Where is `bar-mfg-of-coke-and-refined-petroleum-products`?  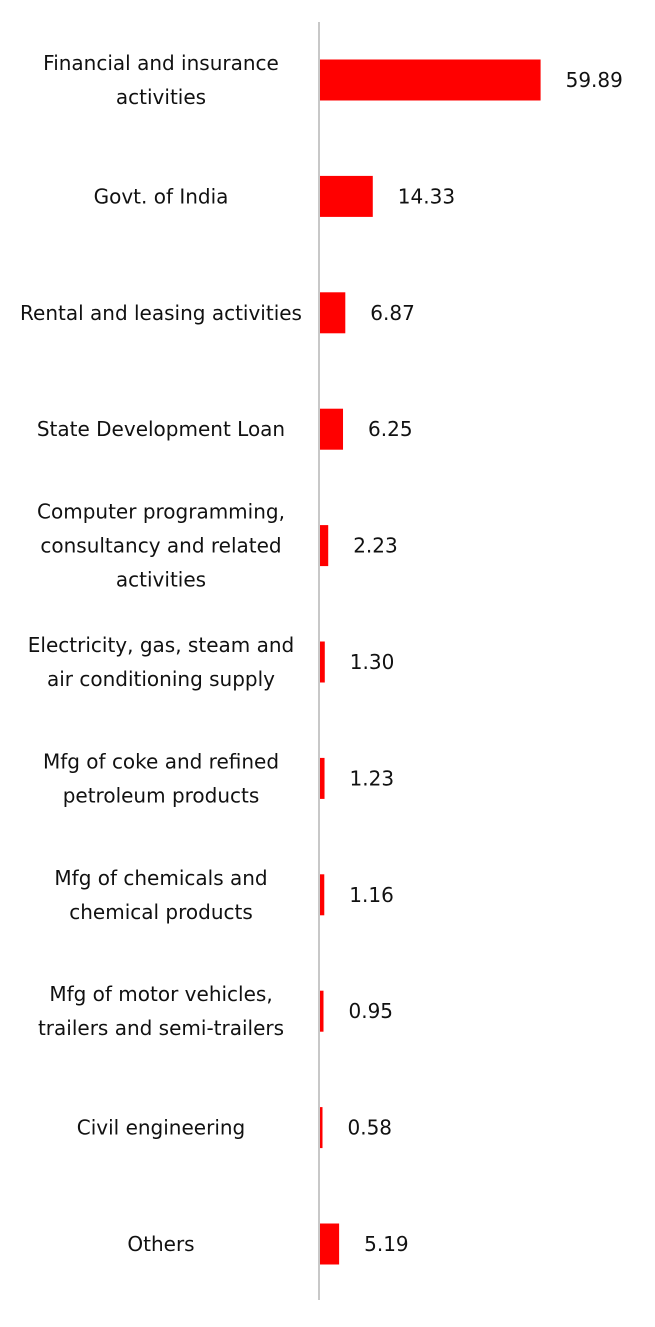
bar-mfg-of-coke-and-refined-petroleum-products is located at coordinates (322, 778).